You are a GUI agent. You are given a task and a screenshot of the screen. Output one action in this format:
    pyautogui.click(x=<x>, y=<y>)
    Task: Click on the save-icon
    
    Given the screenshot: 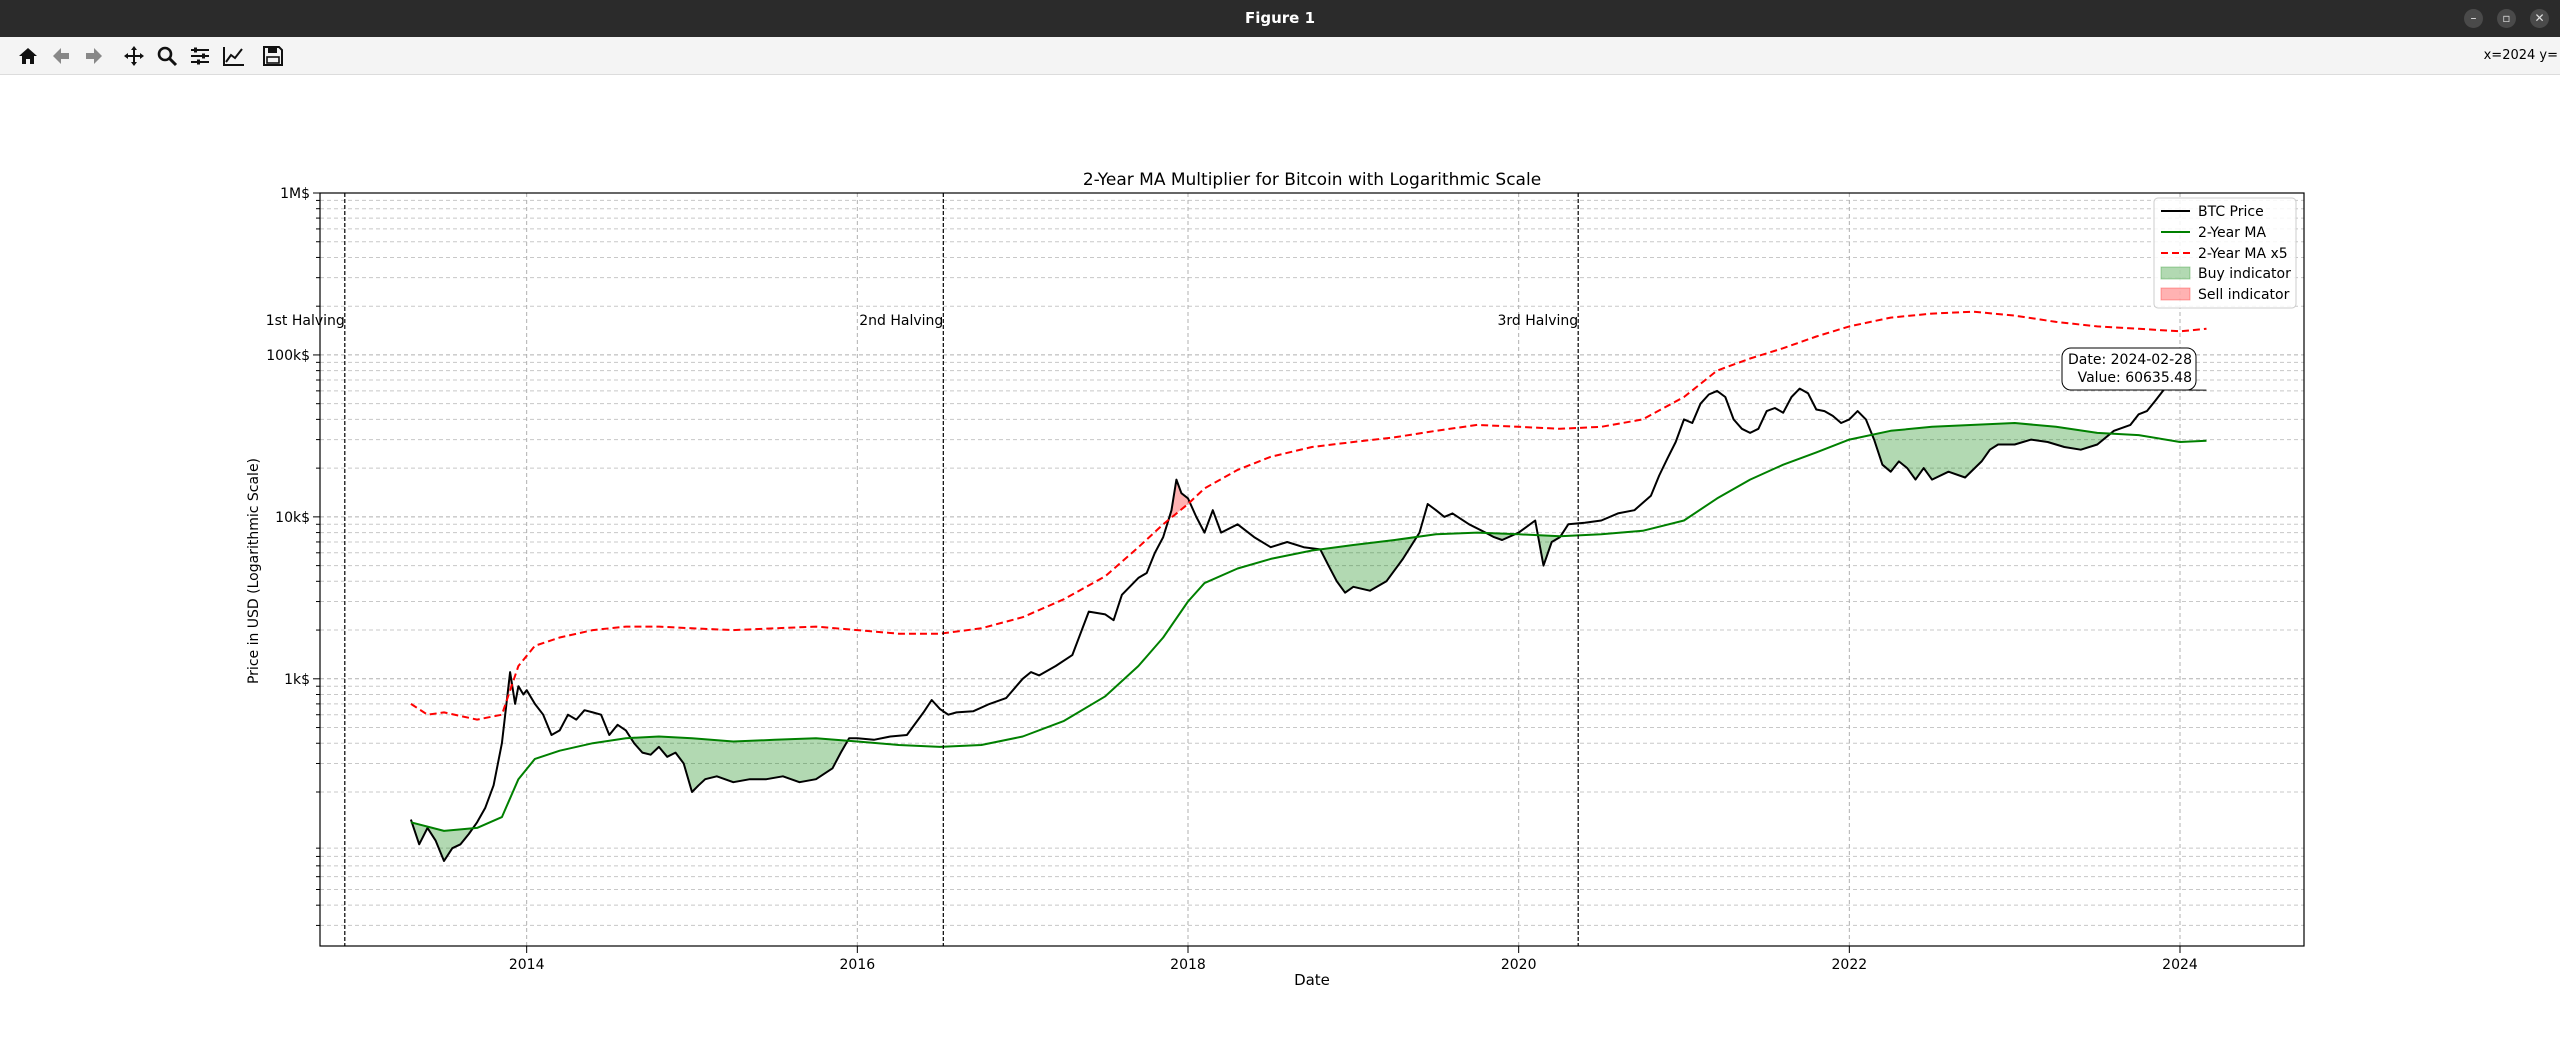 What is the action you would take?
    pyautogui.click(x=273, y=56)
    